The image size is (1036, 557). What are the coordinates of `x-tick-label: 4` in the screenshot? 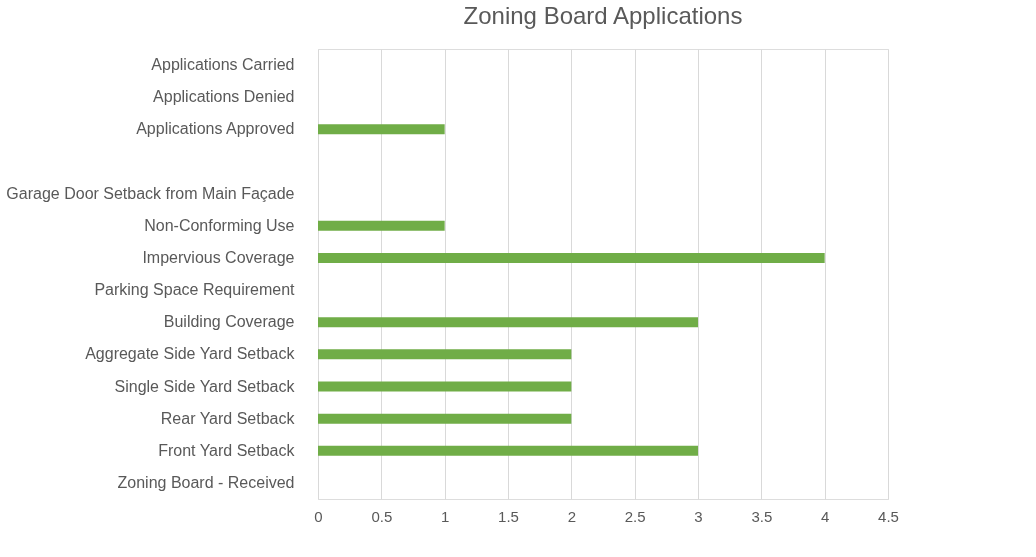 It's located at (825, 516).